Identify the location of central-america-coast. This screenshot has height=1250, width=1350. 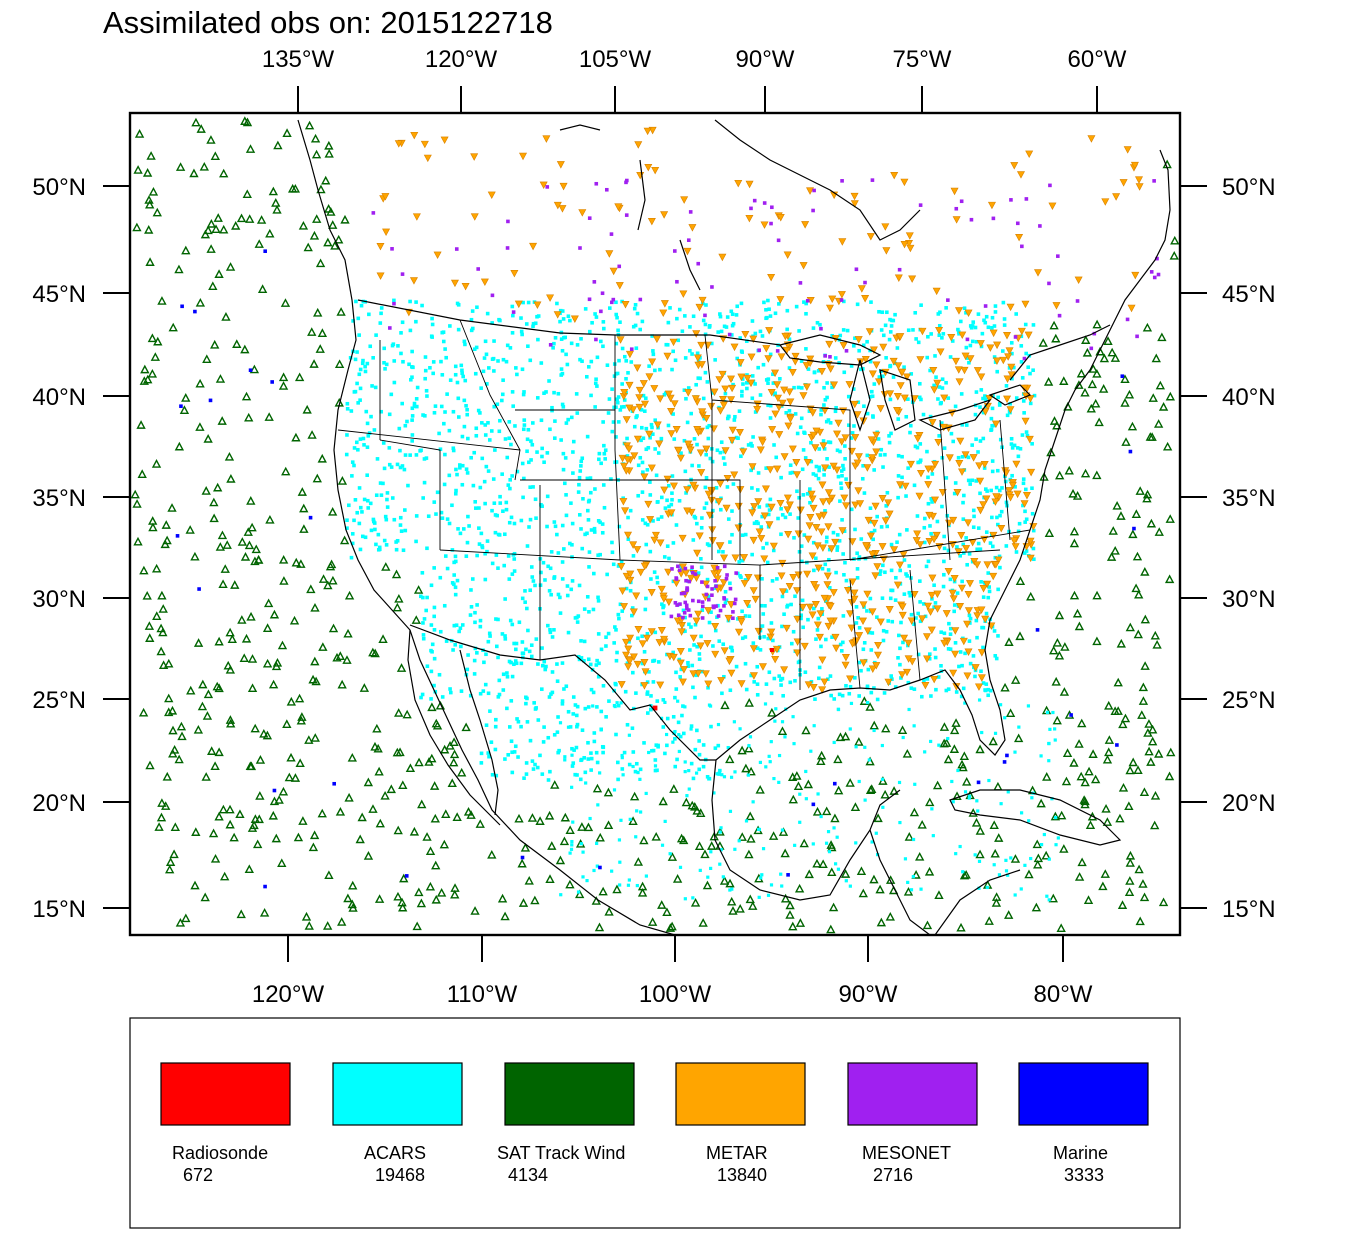
(945, 882).